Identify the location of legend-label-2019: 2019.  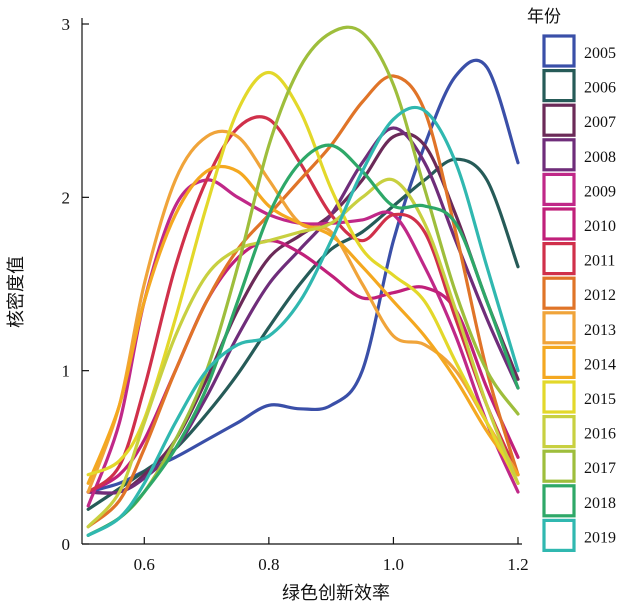
(600, 537).